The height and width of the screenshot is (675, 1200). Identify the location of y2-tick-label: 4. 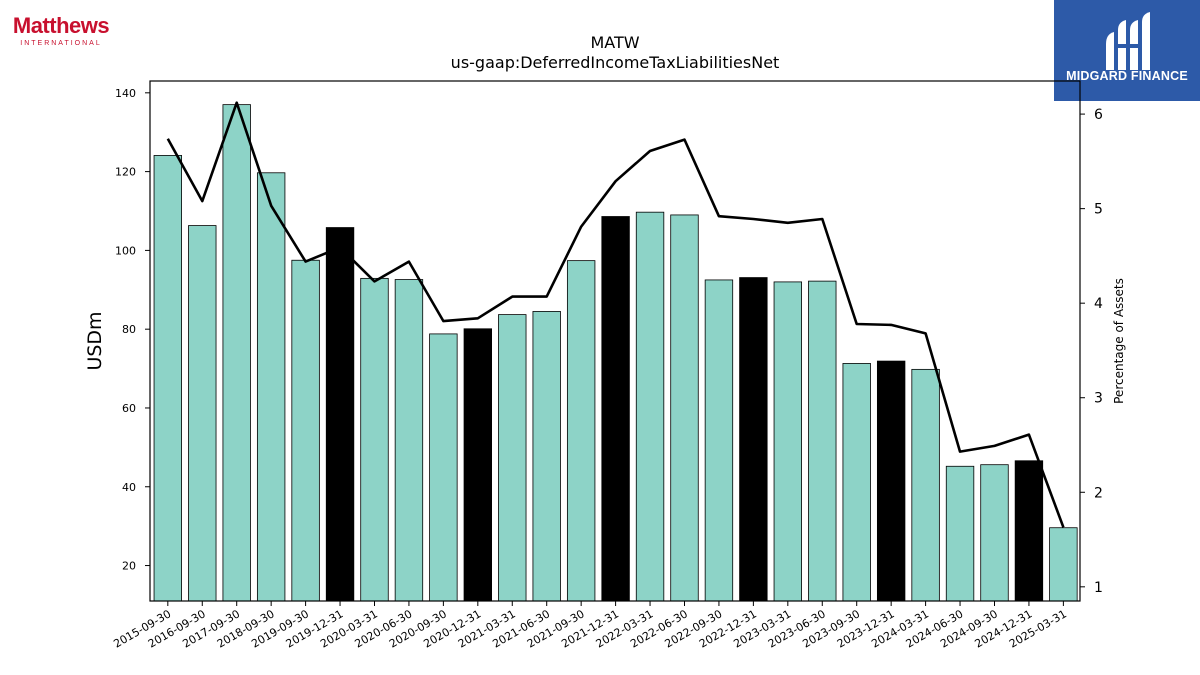
(1098, 304).